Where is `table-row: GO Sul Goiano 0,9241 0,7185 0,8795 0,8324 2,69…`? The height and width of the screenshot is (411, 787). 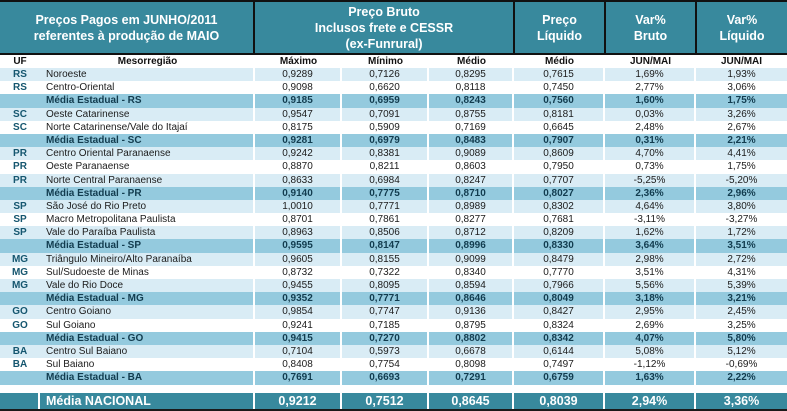
table-row: GO Sul Goiano 0,9241 0,7185 0,8795 0,8324 2,69… is located at coordinates (393, 325).